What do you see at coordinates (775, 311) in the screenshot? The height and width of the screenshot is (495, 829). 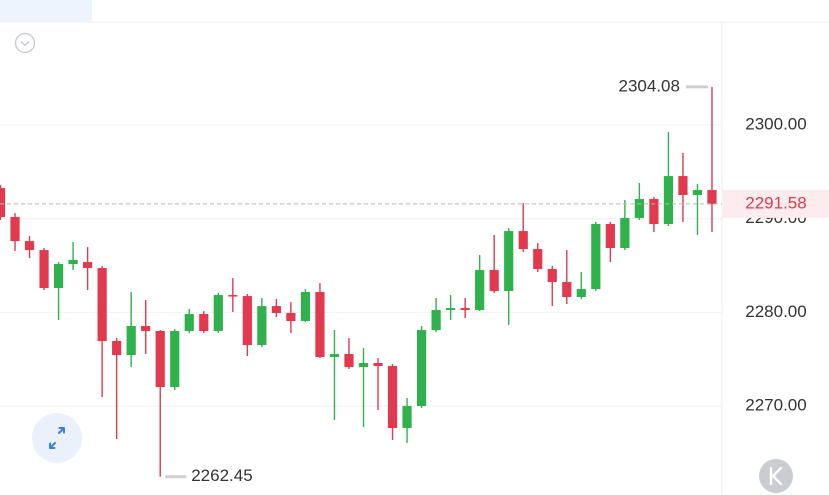 I see `y-tick-label: 2280.00` at bounding box center [775, 311].